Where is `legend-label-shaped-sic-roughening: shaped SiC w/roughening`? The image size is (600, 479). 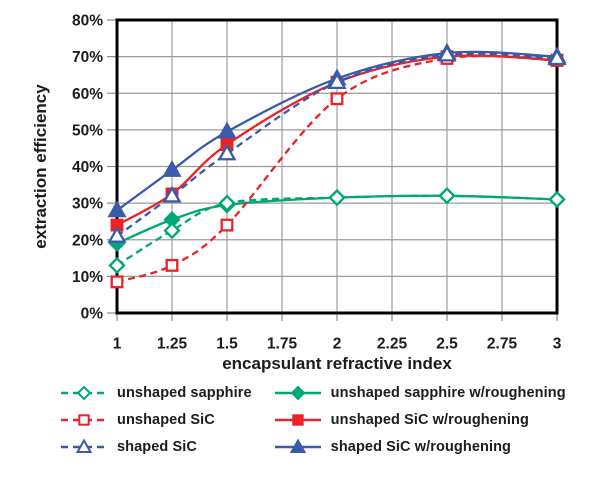
legend-label-shaped-sic-roughening: shaped SiC w/roughening is located at coordinates (420, 446).